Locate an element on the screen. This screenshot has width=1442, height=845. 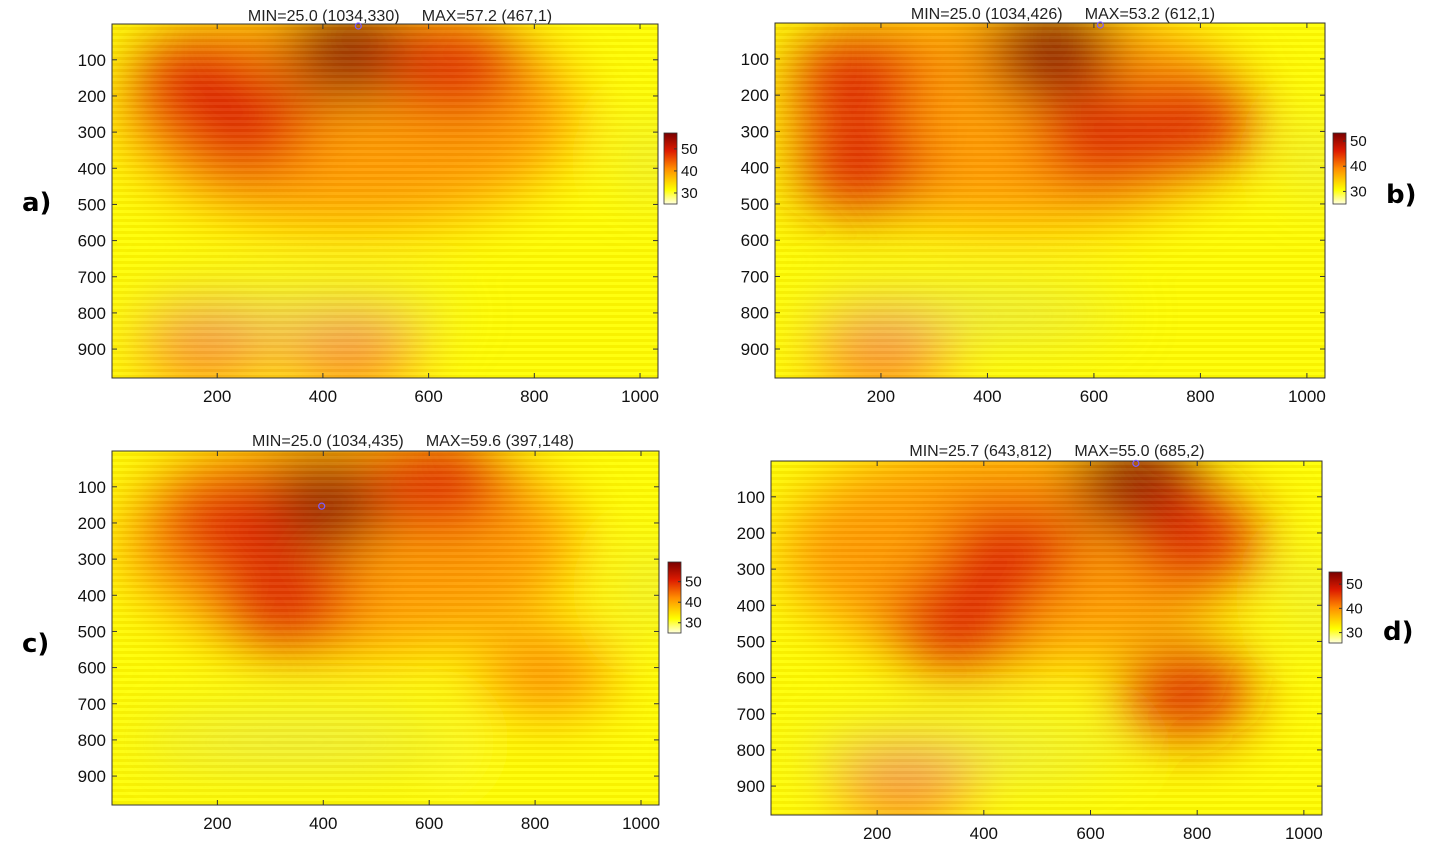
panel-d-colorbar: 30 40 50 is located at coordinates (1345, 607).